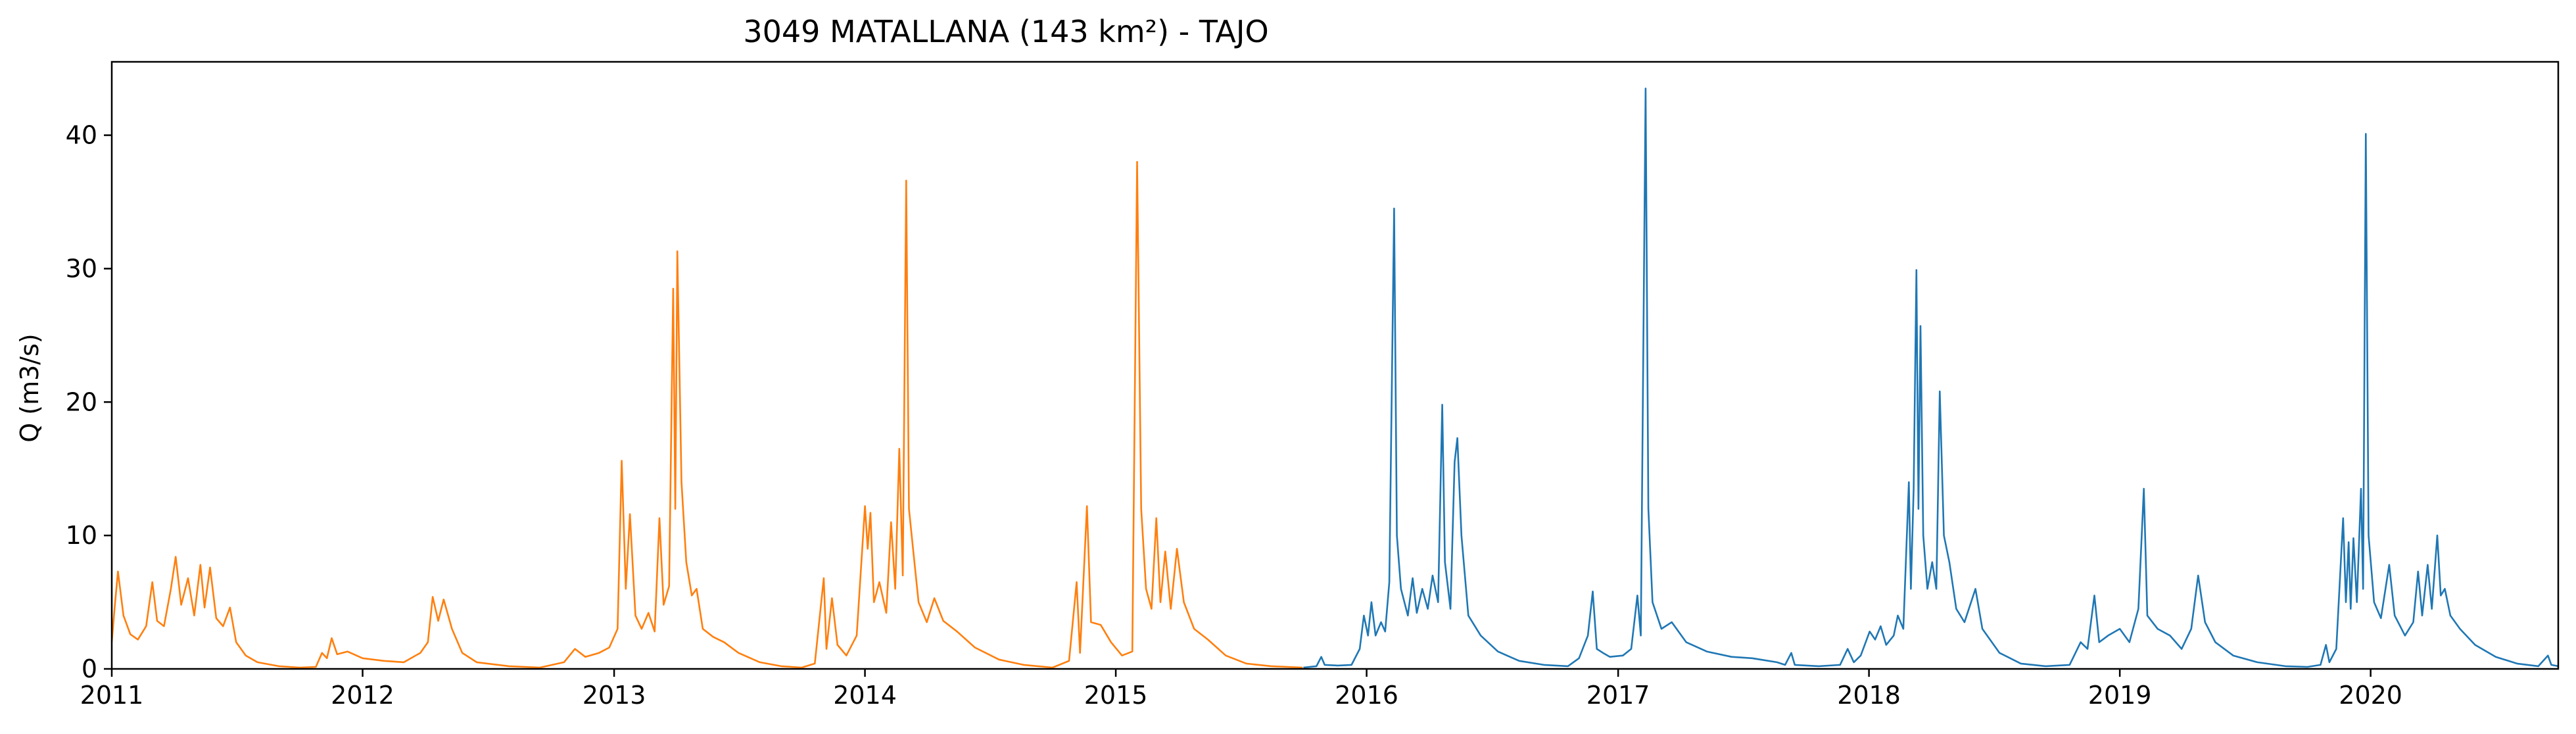  Describe the element at coordinates (2120, 695) in the screenshot. I see `x-tick-label: 2019` at that location.